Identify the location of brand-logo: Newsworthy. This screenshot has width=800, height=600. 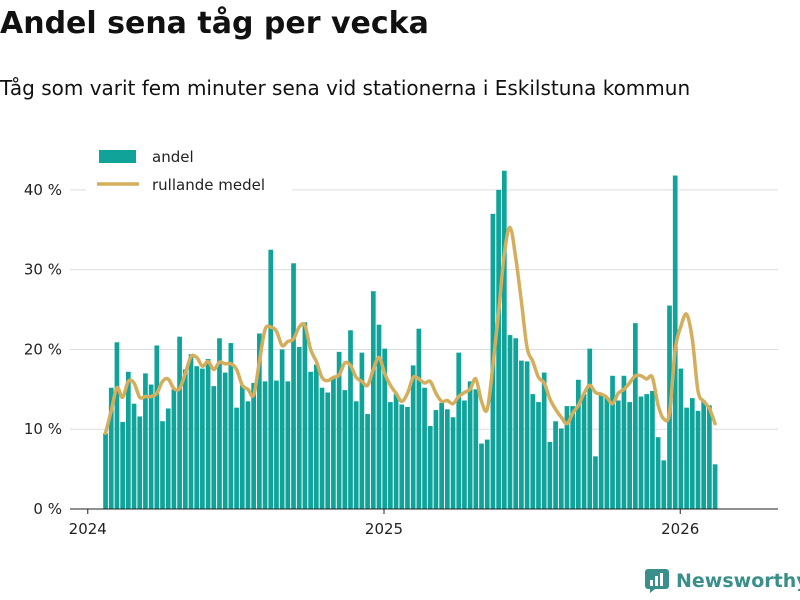
(722, 581).